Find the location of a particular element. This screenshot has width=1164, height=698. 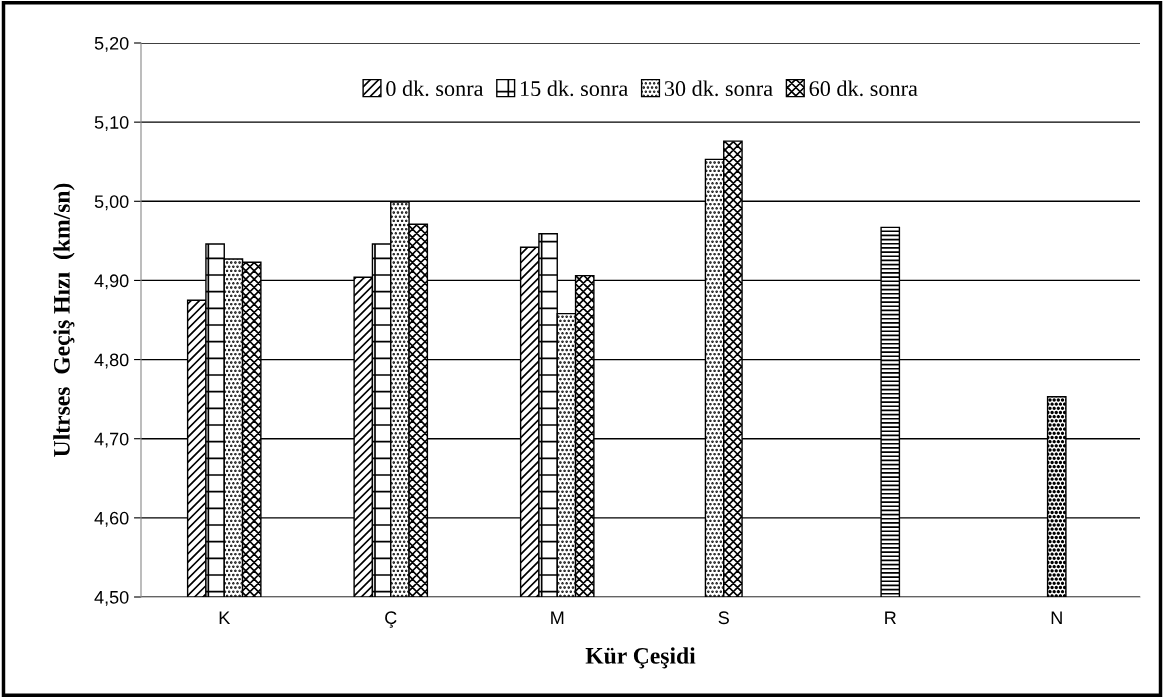

x-tick-label: N is located at coordinates (1056, 617).